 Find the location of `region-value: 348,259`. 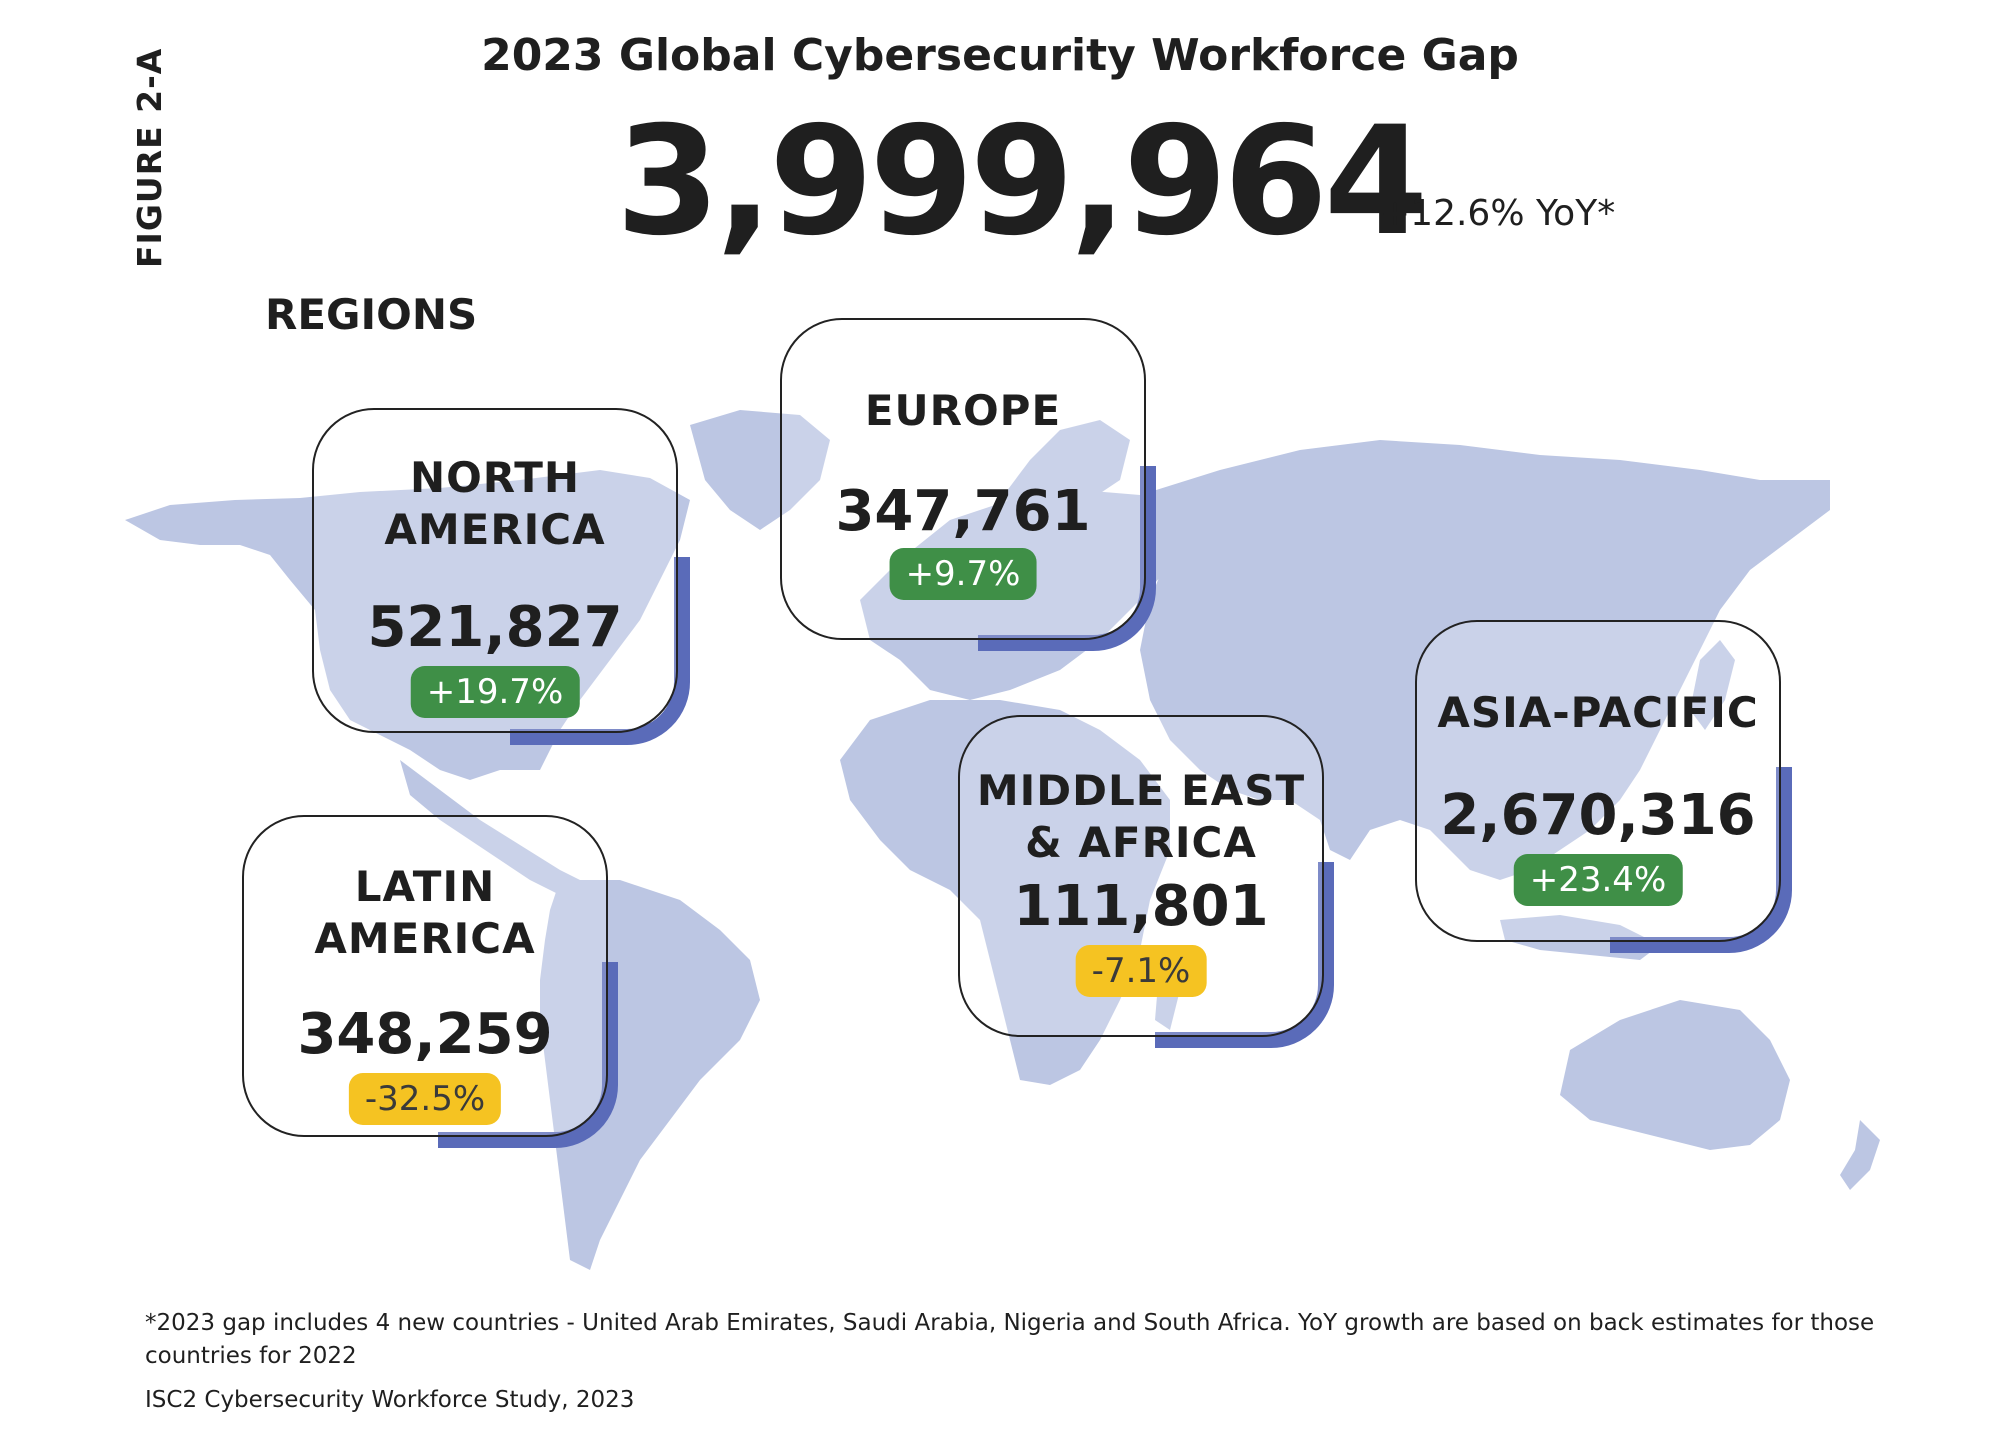

region-value: 348,259 is located at coordinates (425, 1034).